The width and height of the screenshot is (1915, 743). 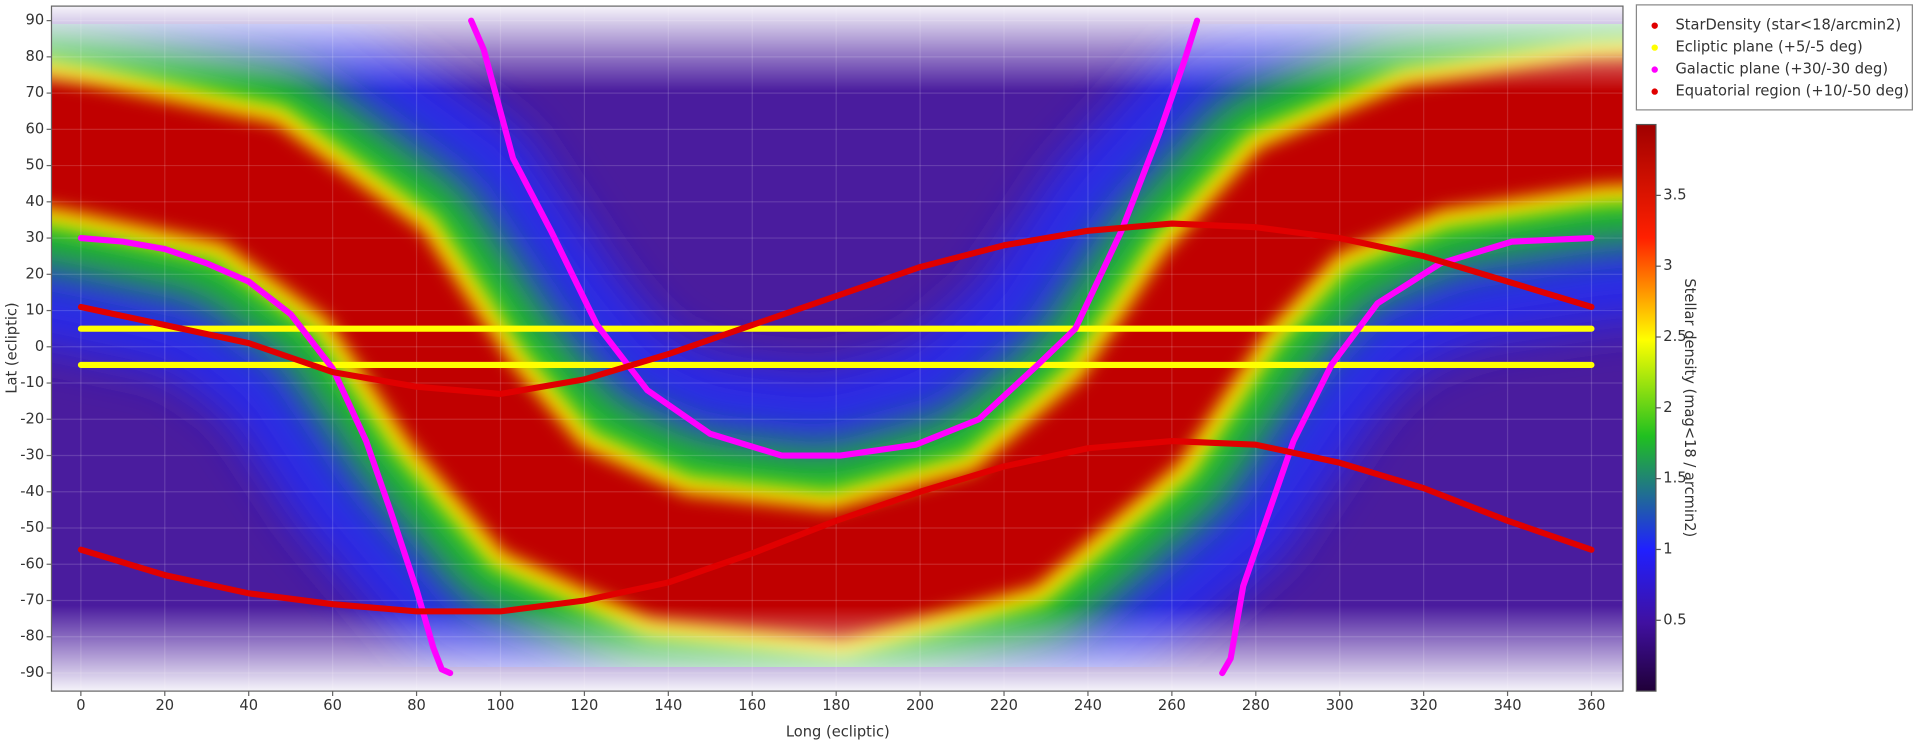 I want to click on y-tick-label: 20, so click(x=35, y=273).